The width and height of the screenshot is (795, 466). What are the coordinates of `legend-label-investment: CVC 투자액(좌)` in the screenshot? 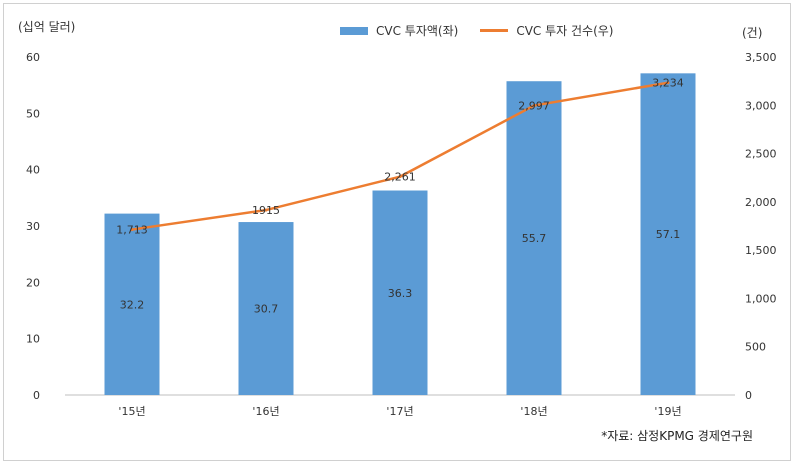 It's located at (417, 31).